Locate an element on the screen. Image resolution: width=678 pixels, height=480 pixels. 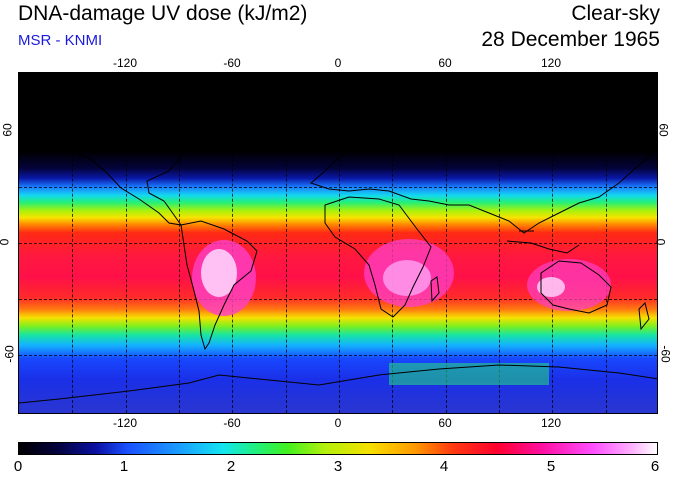
lon-tick-bottom: -60 is located at coordinates (232, 423).